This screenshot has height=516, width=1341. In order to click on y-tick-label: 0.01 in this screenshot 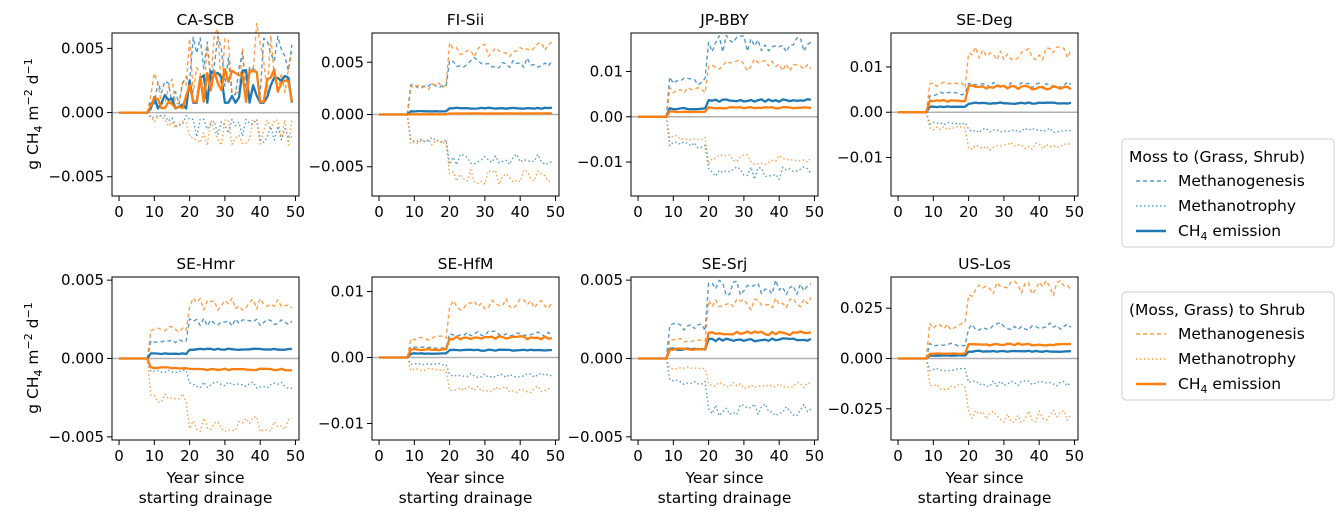, I will do `click(866, 67)`.